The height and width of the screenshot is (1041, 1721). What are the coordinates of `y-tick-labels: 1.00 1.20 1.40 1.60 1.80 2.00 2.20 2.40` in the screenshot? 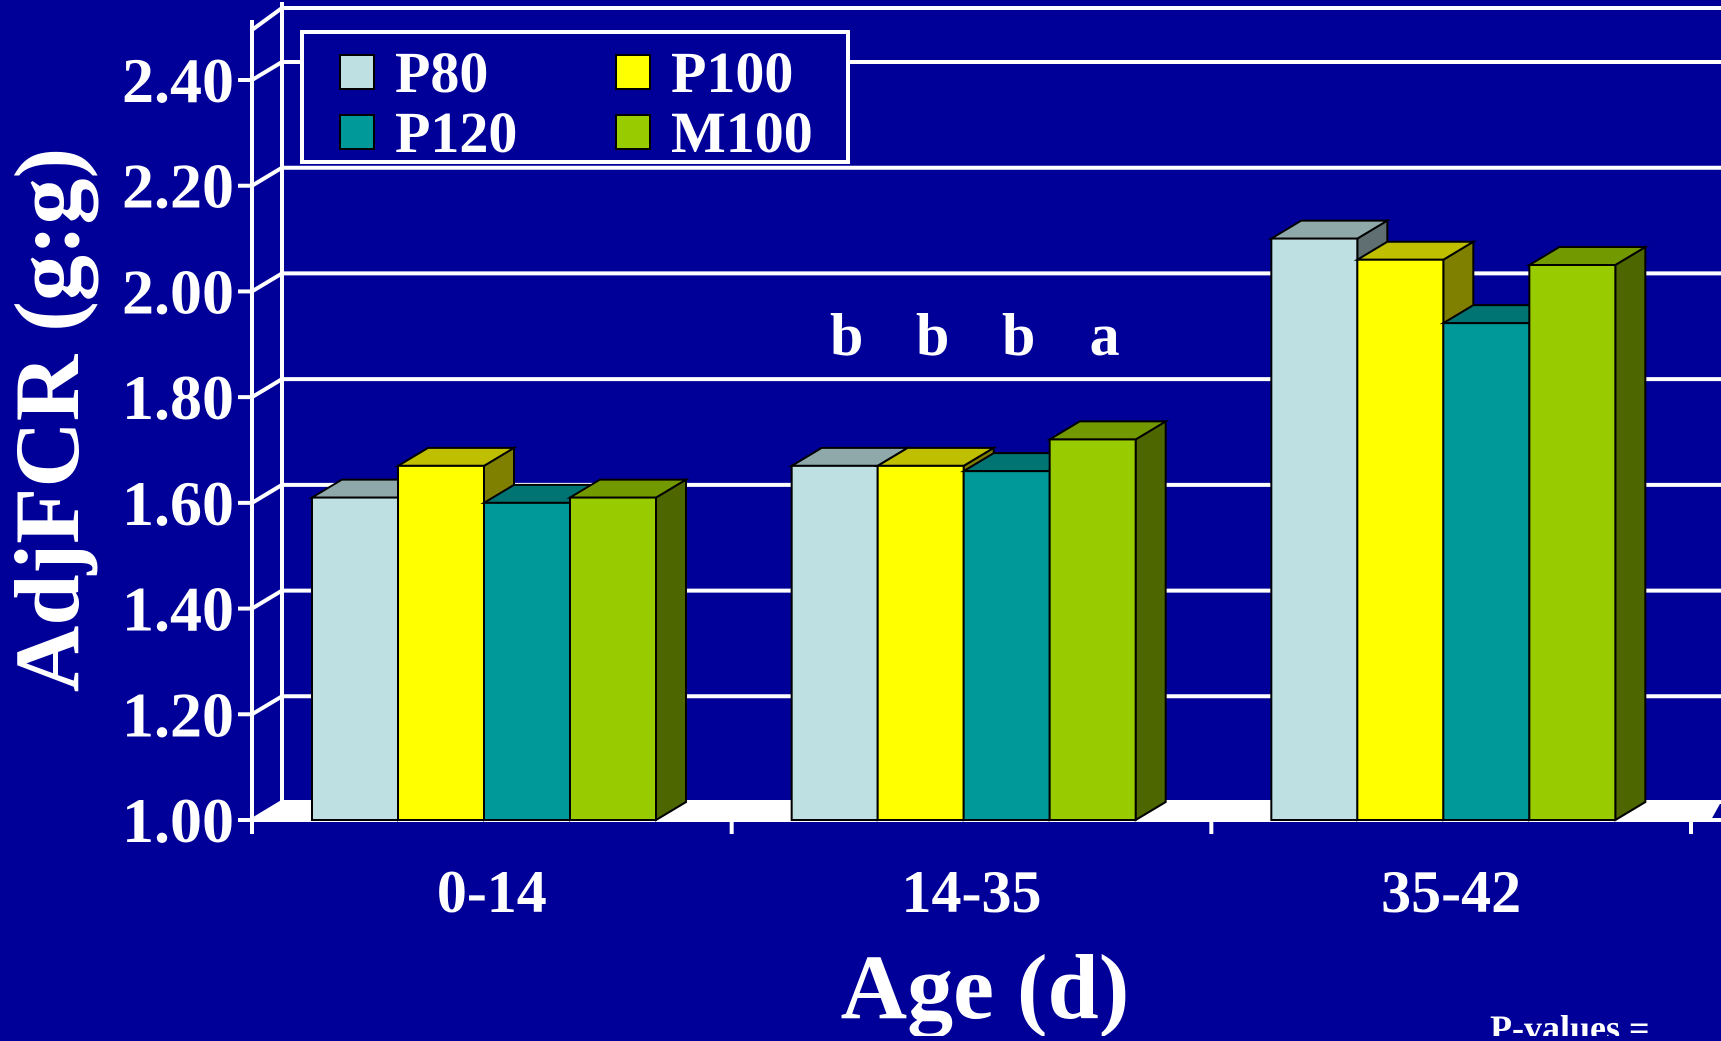 It's located at (187, 450).